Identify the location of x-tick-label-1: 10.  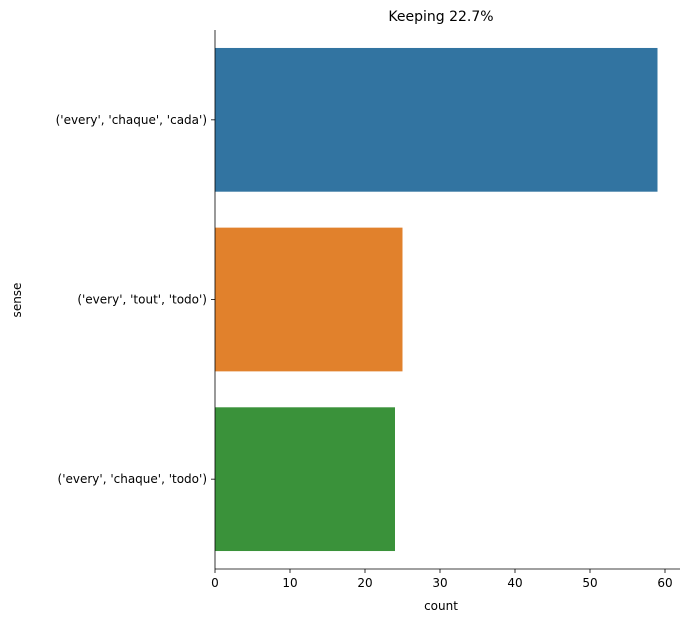
(289, 583).